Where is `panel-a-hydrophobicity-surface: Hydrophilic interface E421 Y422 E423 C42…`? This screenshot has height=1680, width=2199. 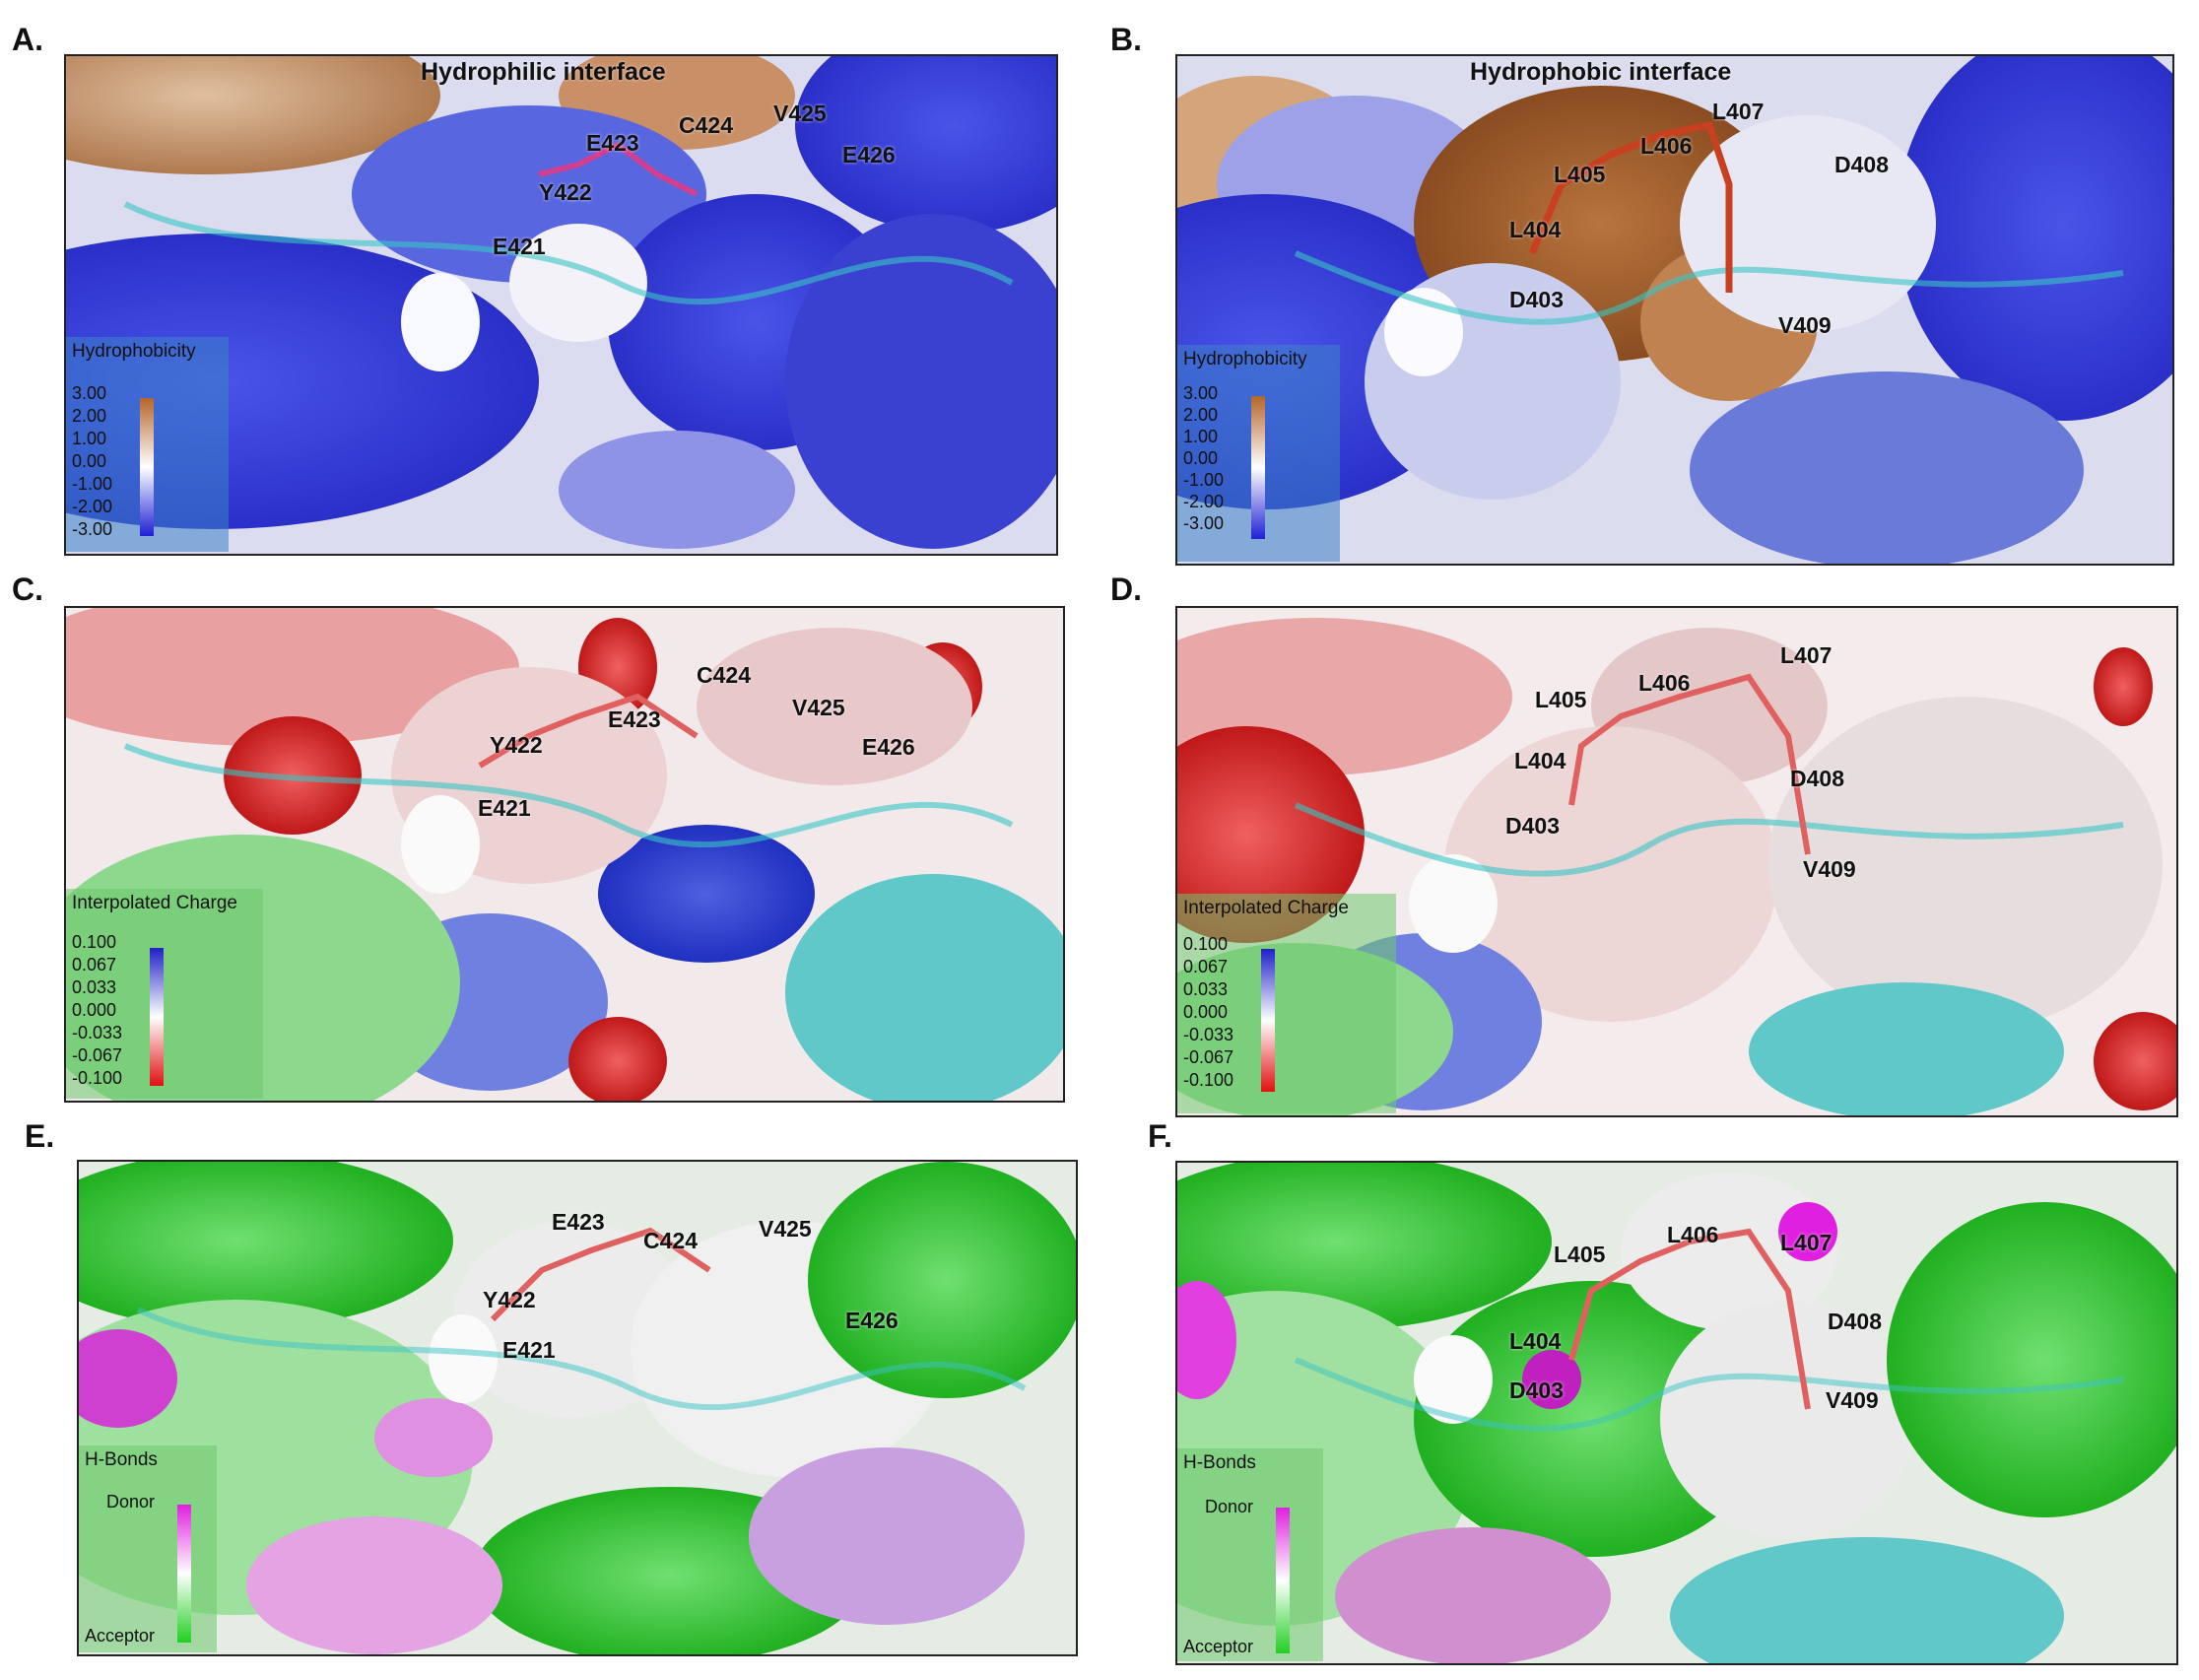
panel-a-hydrophobicity-surface: Hydrophilic interface E421 Y422 E423 C42… is located at coordinates (561, 305).